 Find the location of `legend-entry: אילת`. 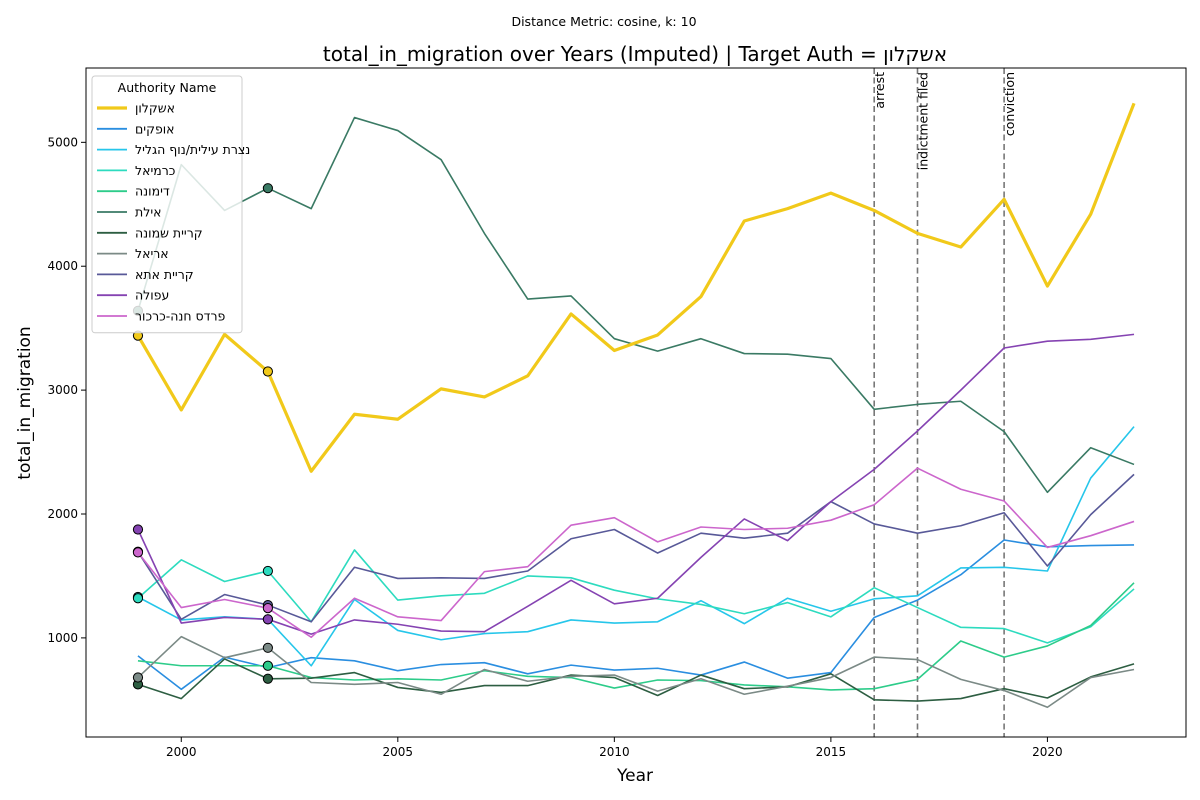

legend-entry: אילת is located at coordinates (148, 212).